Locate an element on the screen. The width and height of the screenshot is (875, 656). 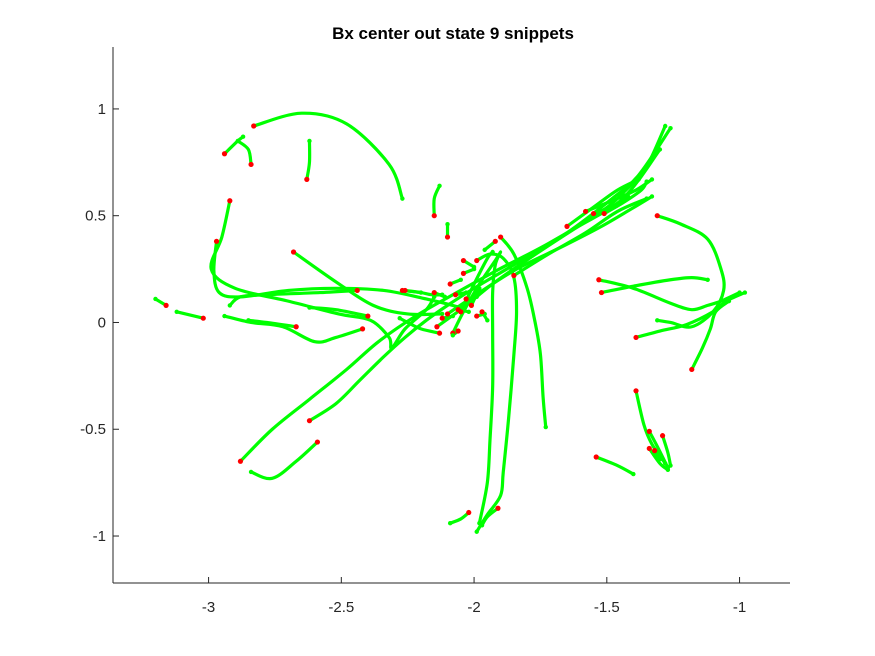
x-tick-label: -1 is located at coordinates (739, 607).